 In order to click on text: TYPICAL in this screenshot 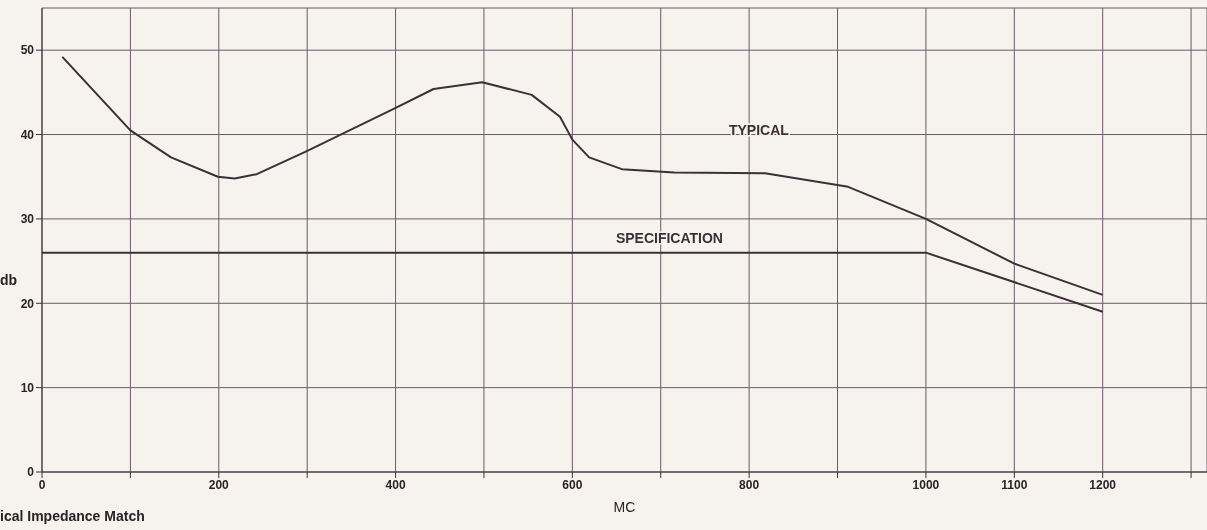, I will do `click(759, 129)`.